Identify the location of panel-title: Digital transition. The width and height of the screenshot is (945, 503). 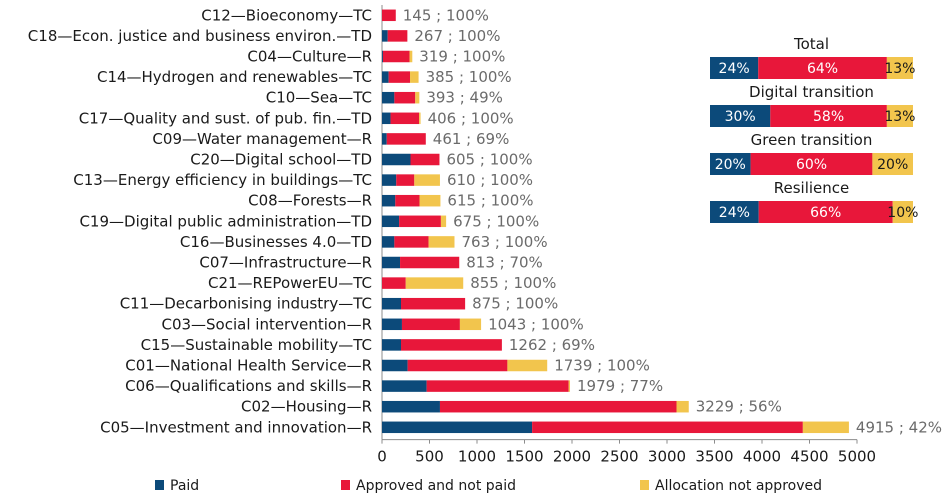
(811, 92).